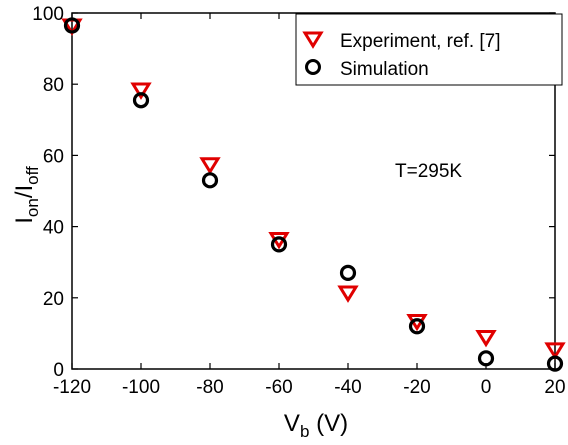 The height and width of the screenshot is (445, 568). I want to click on x-tick-label: -100, so click(141, 387).